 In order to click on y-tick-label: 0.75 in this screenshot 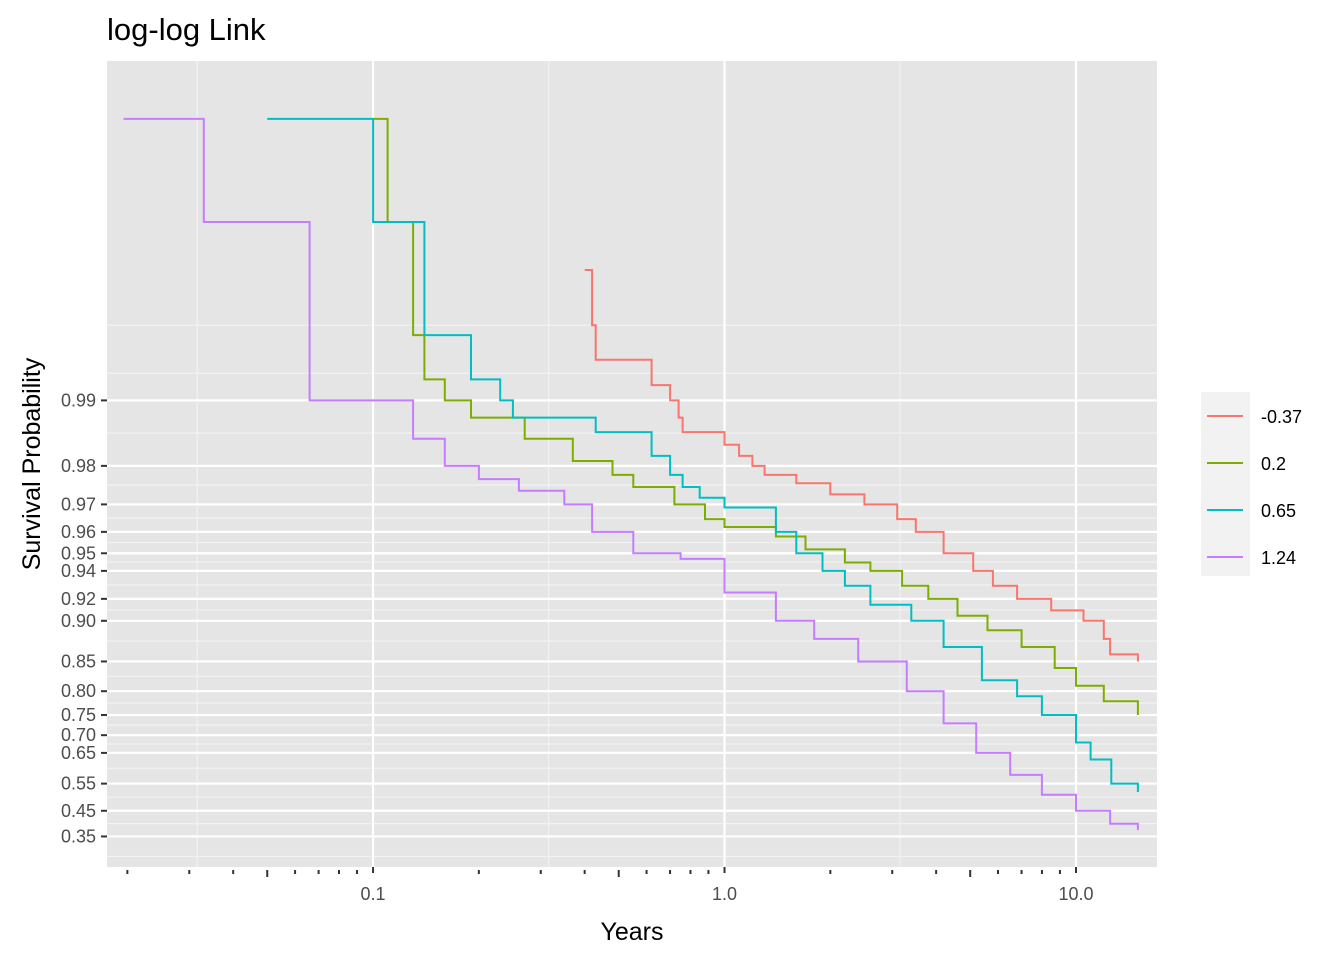, I will do `click(78, 715)`.